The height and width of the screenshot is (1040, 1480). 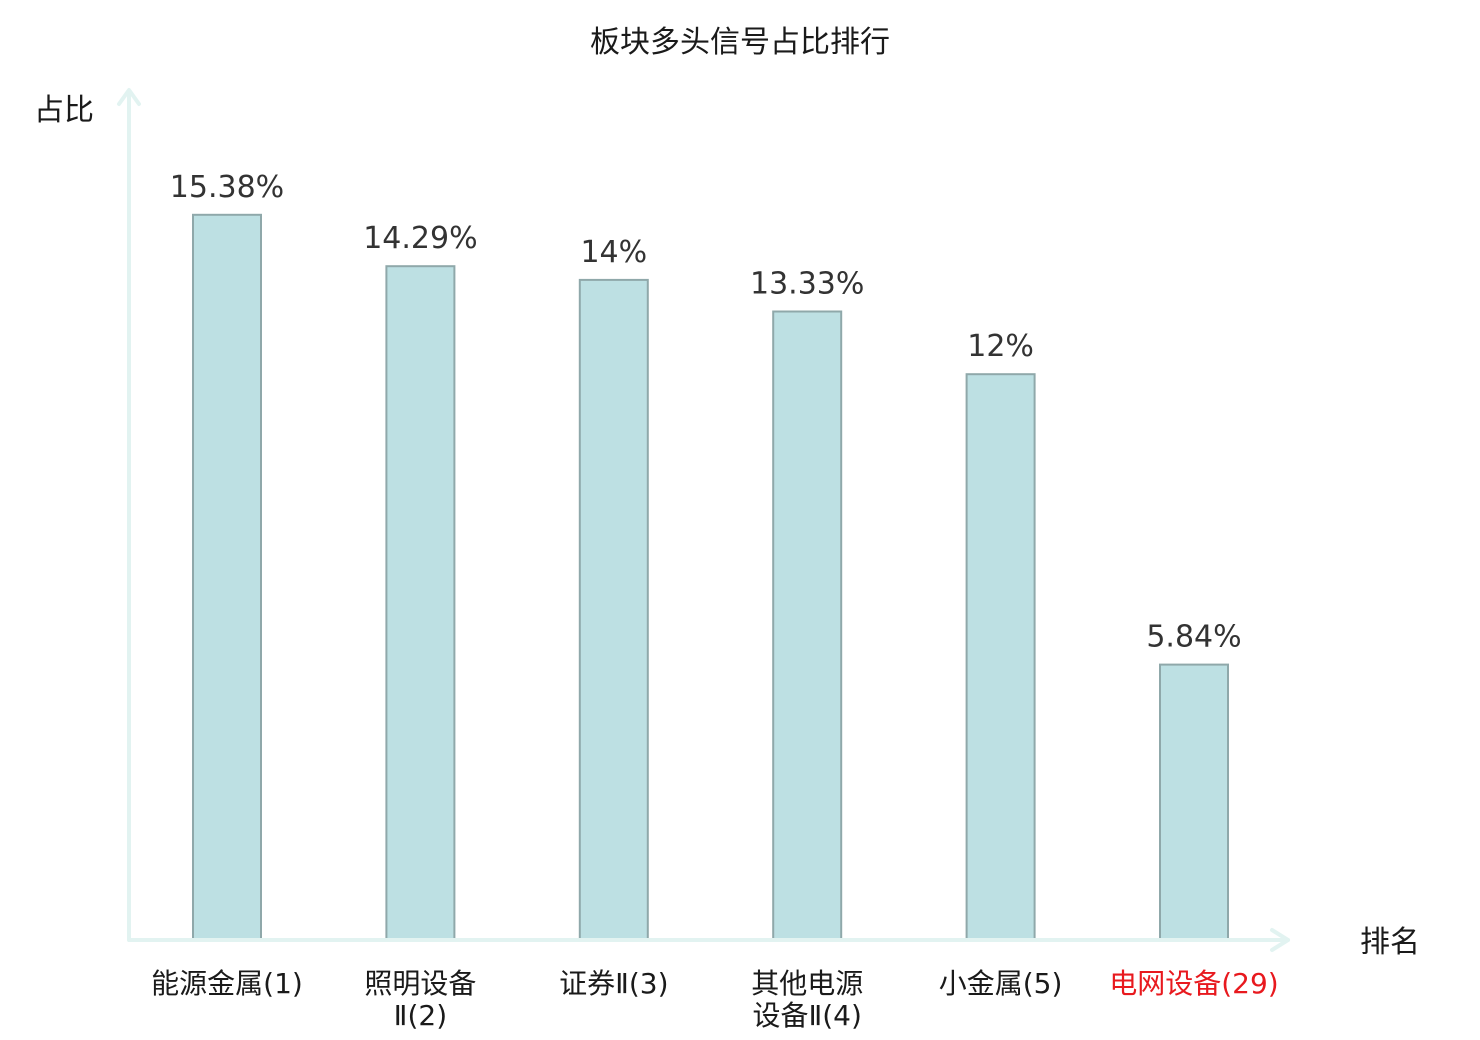 I want to click on x-tick-label: 电网设备(29), so click(x=1193, y=983).